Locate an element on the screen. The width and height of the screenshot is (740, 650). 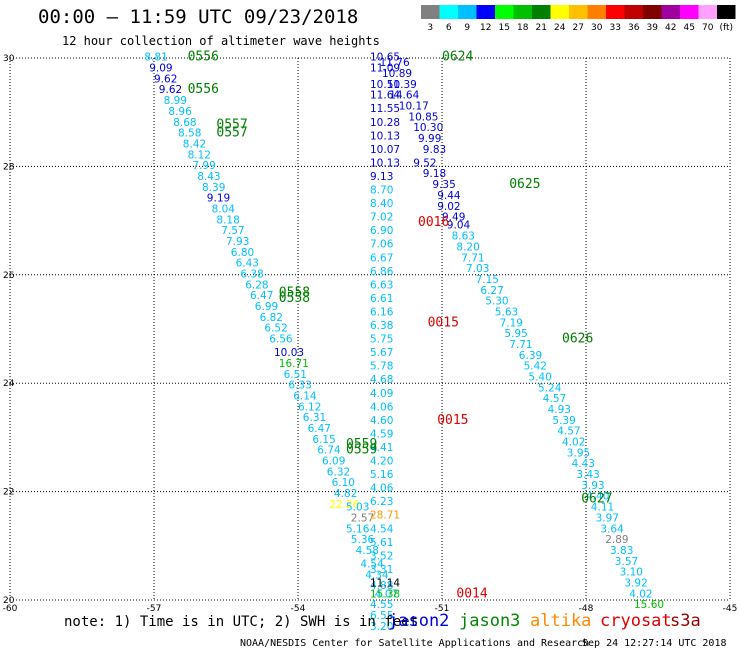
data-label: 6.15 is located at coordinates (323, 440).